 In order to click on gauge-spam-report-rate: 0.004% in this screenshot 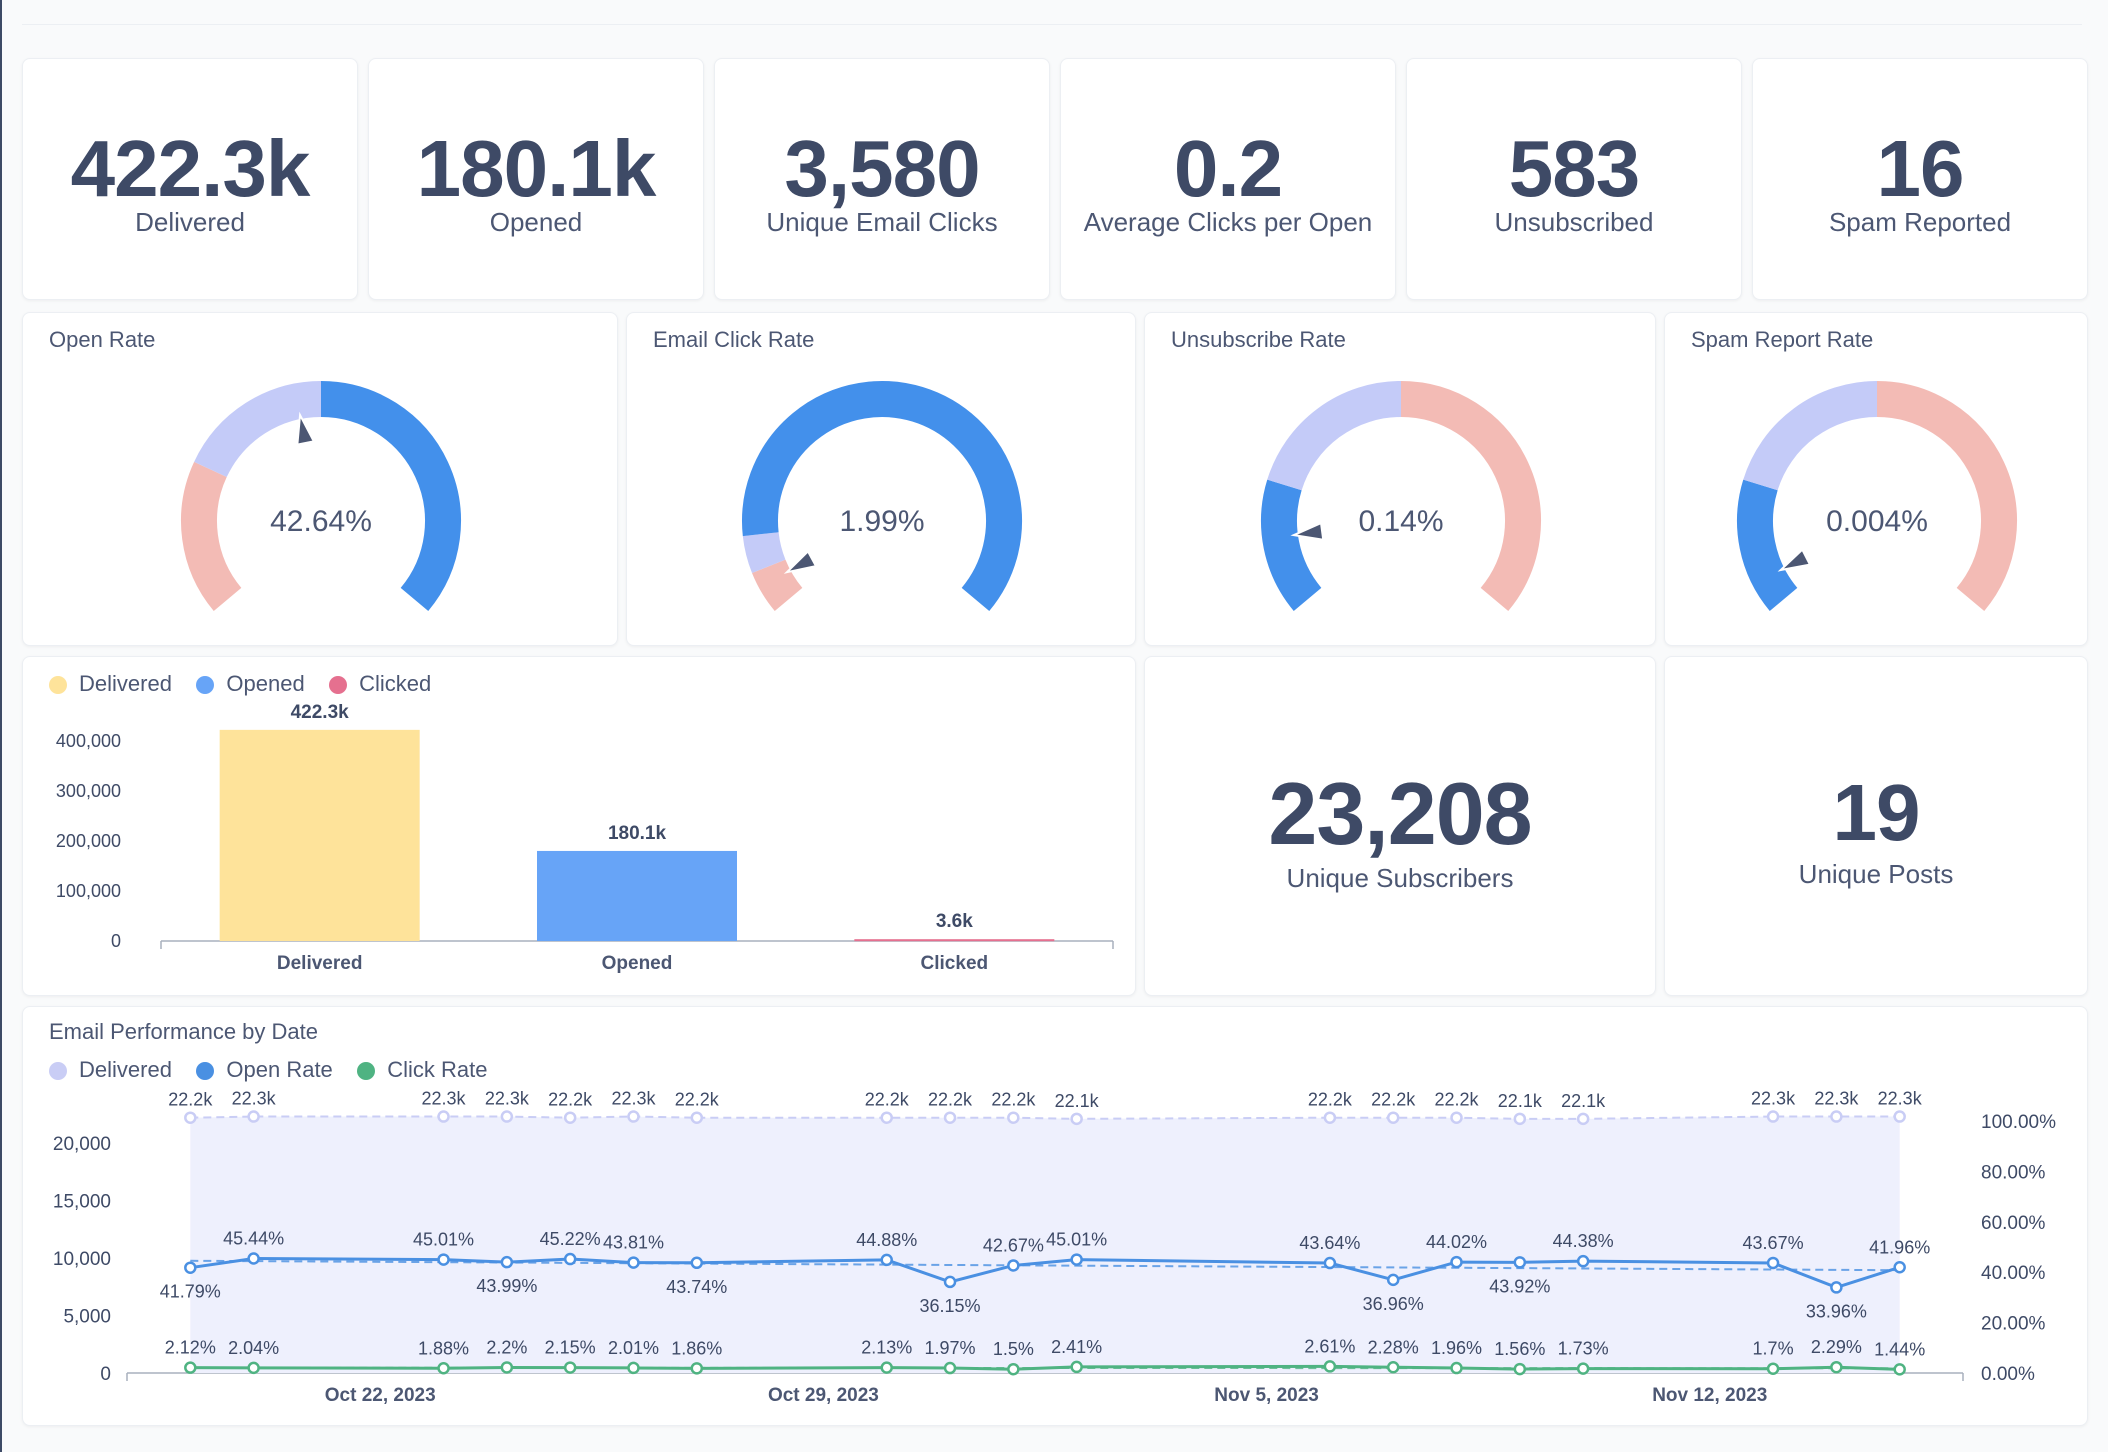, I will do `click(1877, 496)`.